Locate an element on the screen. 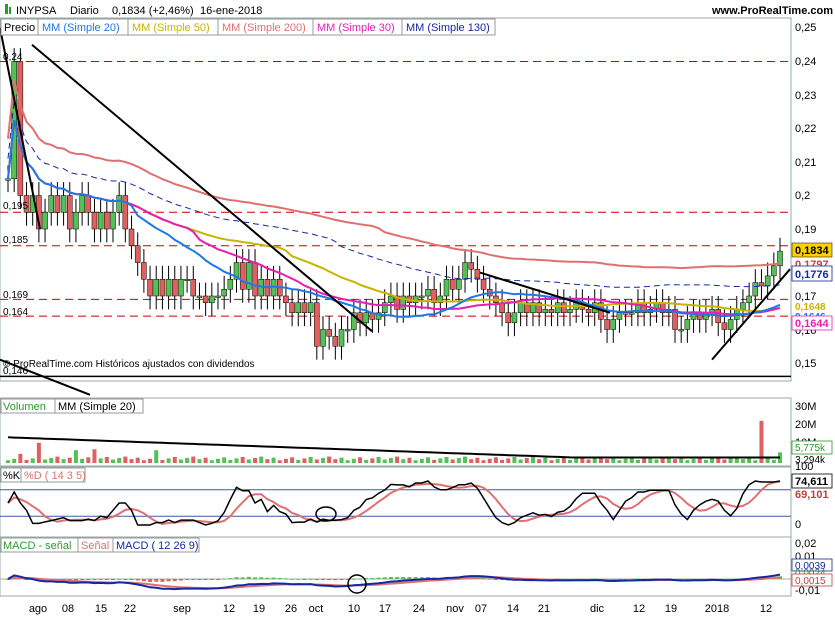  x-tick-label: 07 is located at coordinates (481, 609).